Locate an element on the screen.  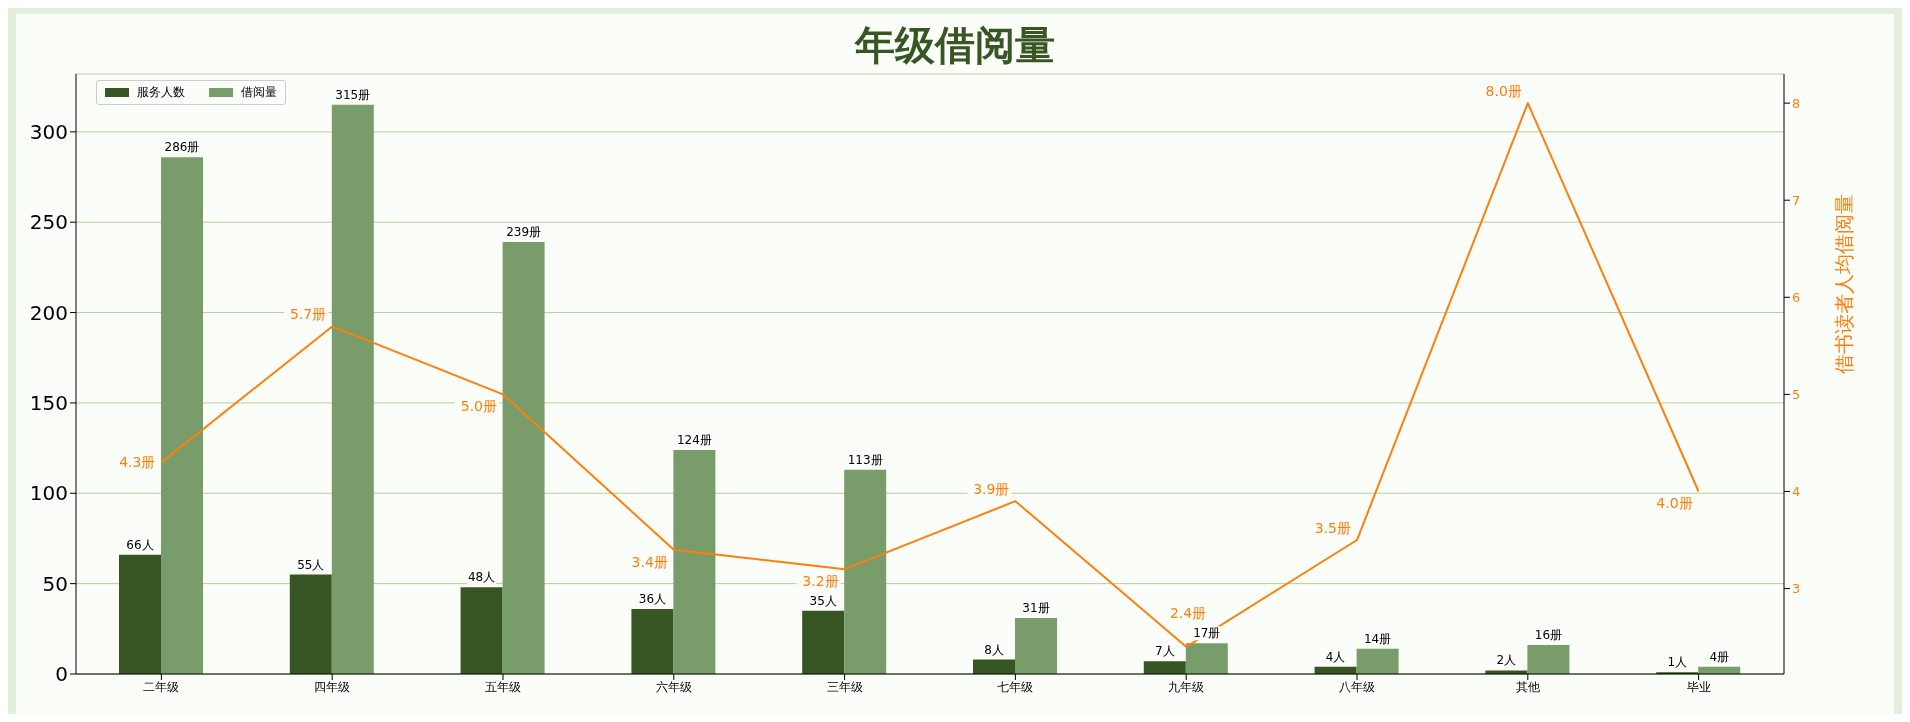
data-label: 286册 is located at coordinates (182, 147).